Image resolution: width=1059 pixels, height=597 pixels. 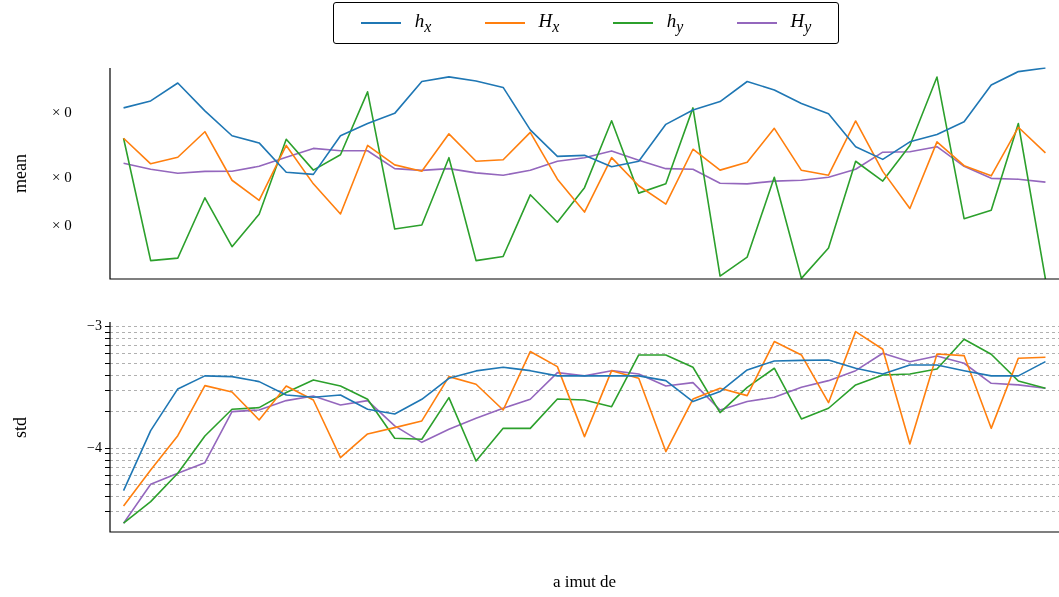 I want to click on x-axis-title: a imut de, so click(x=584, y=582).